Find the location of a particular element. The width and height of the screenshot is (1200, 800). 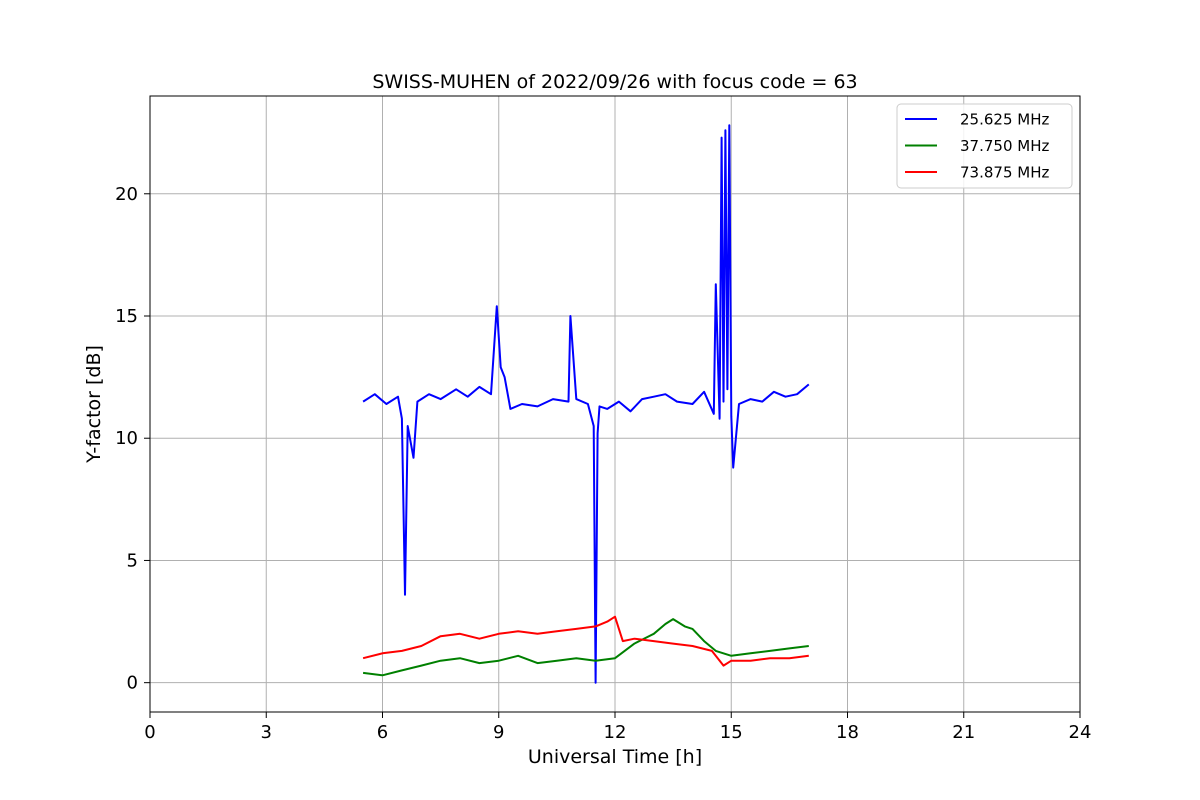

legend: 25.625 MHz 37.750 MHz 73.875 MHz is located at coordinates (984, 146).